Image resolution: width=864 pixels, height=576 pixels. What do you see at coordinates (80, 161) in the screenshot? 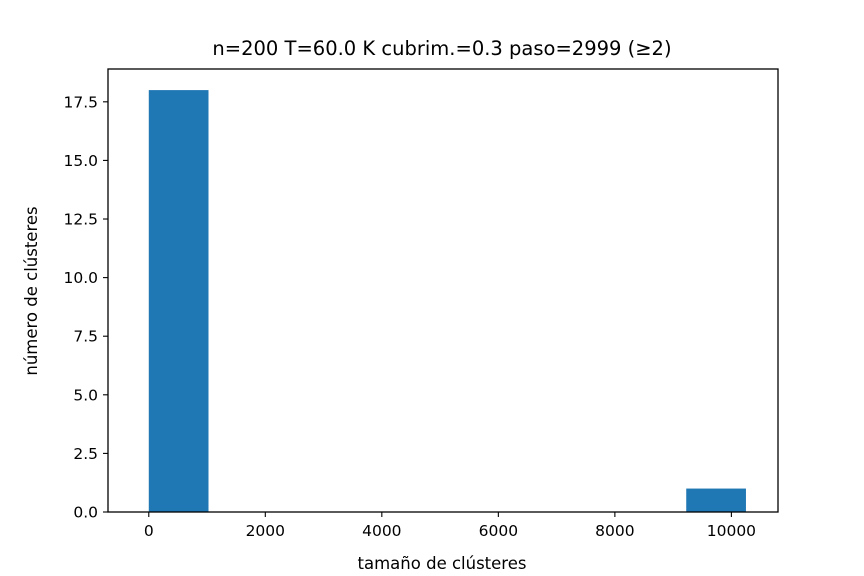
I see `y-tick-label: 15.0` at bounding box center [80, 161].